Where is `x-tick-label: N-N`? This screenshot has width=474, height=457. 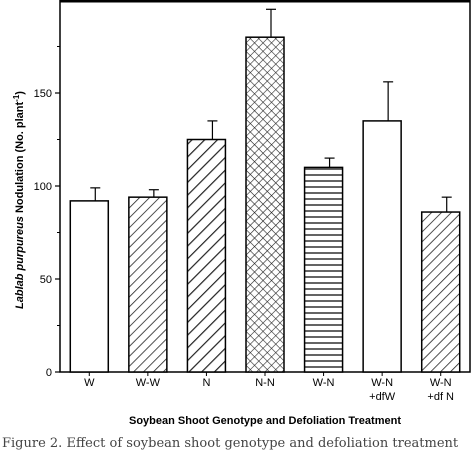
x-tick-label: N-N is located at coordinates (265, 383).